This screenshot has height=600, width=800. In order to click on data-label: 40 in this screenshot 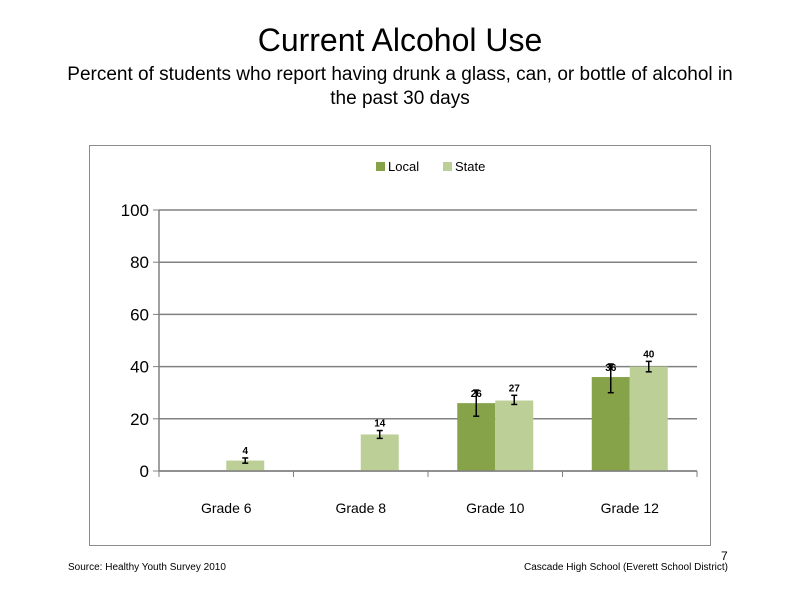, I will do `click(649, 354)`.